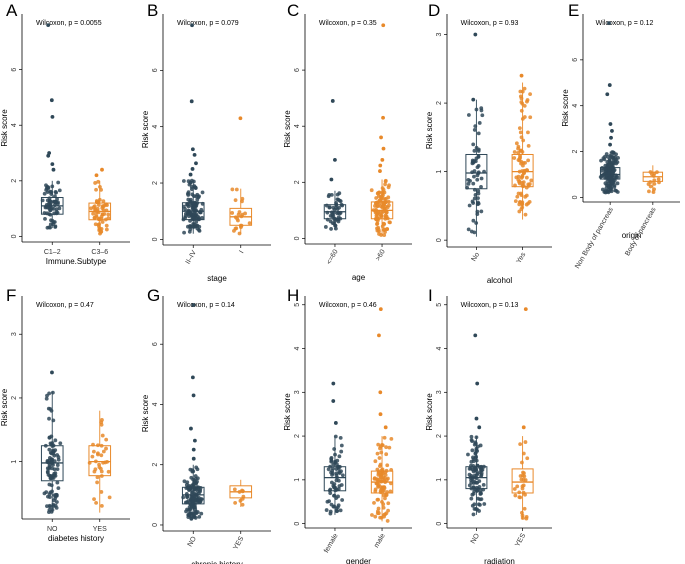  What do you see at coordinates (625, 23) in the screenshot?
I see `wilcoxon-label: Wilcoxon, p = 0.12` at bounding box center [625, 23].